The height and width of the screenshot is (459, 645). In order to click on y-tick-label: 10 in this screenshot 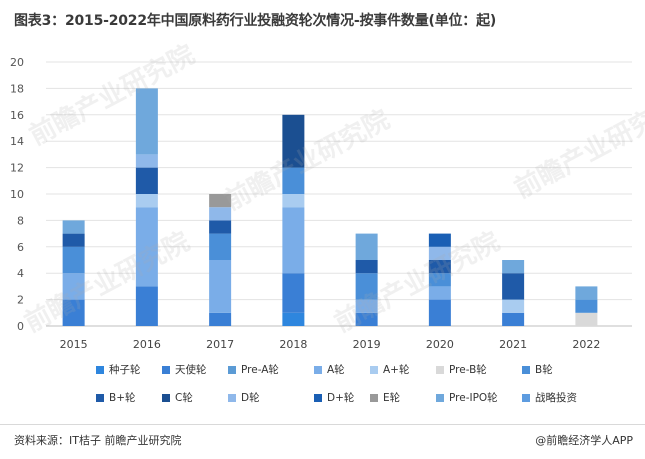, I will do `click(17, 194)`.